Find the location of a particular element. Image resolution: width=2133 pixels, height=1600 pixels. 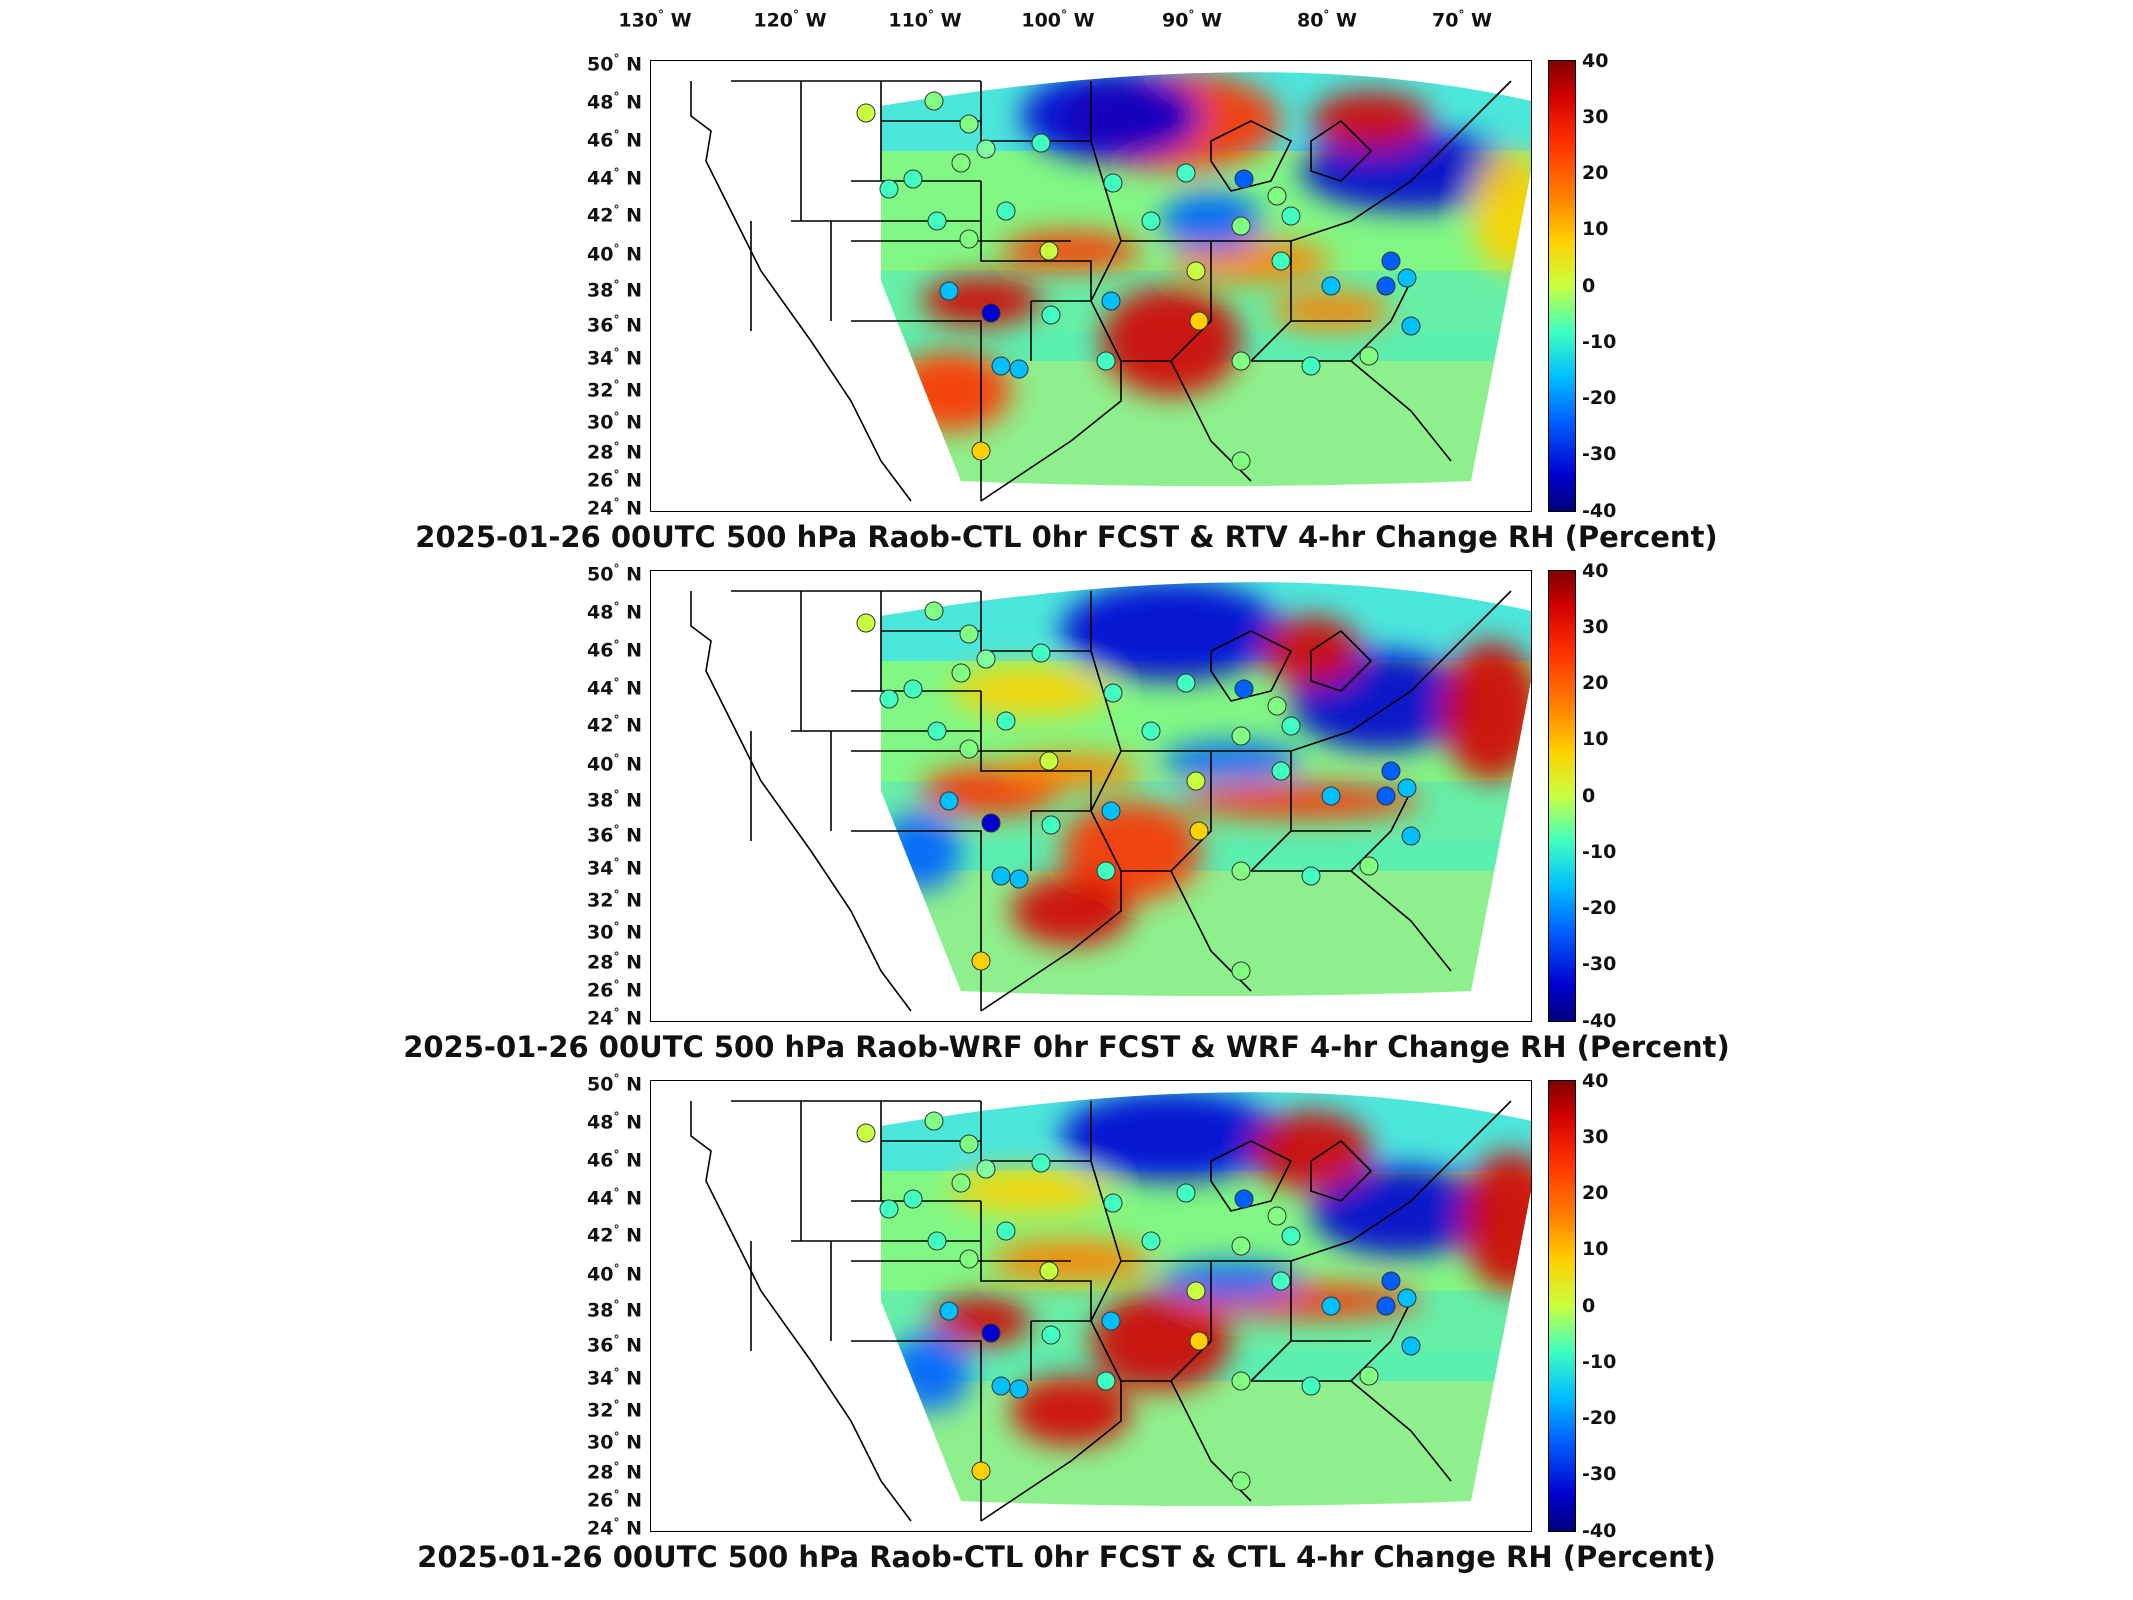

lat-label: 28° N is located at coordinates (614, 962).